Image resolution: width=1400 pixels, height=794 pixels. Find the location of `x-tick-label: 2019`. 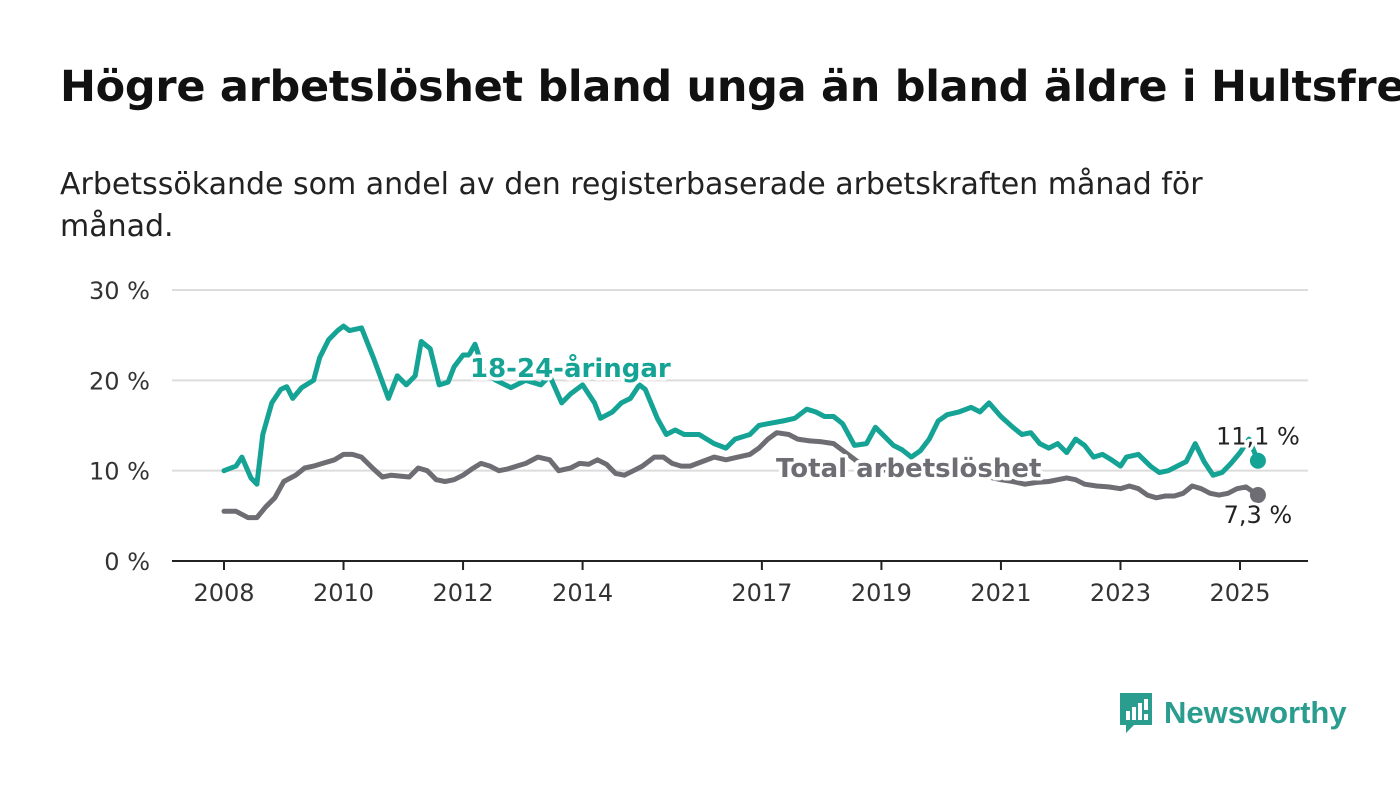

x-tick-label: 2019 is located at coordinates (881, 593).